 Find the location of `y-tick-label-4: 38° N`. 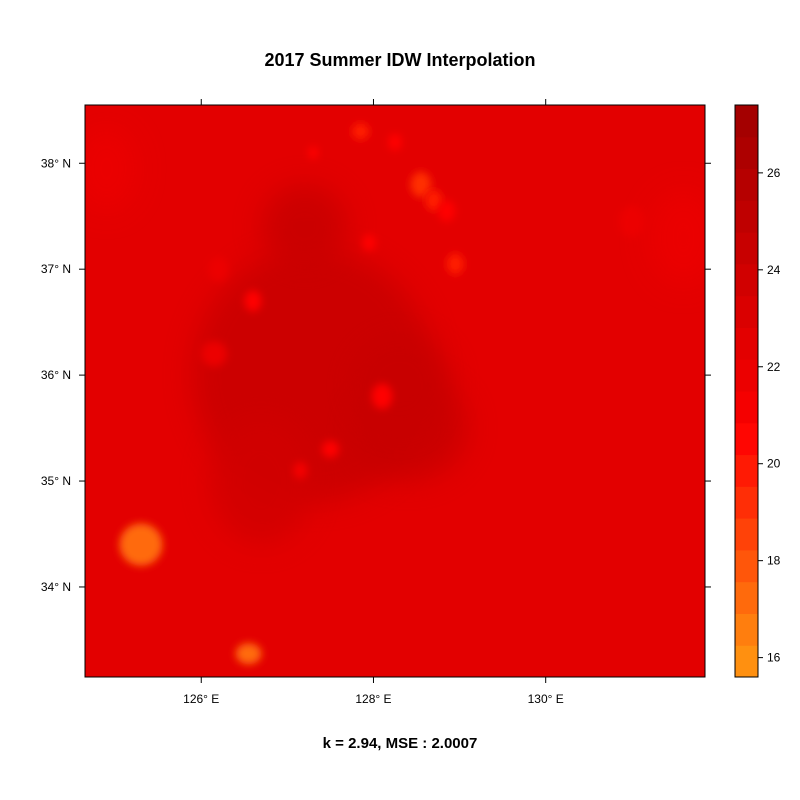

y-tick-label-4: 38° N is located at coordinates (56, 163).